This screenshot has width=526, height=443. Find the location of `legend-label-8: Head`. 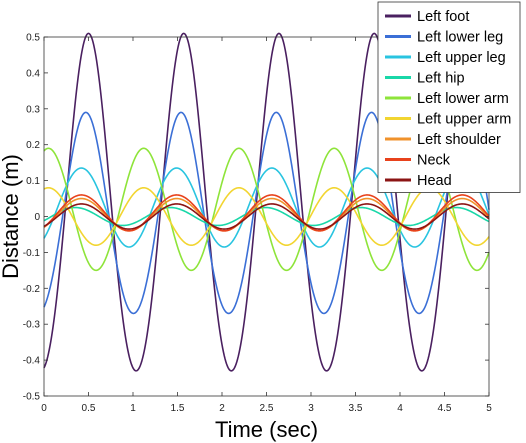

legend-label-8: Head is located at coordinates (434, 181).